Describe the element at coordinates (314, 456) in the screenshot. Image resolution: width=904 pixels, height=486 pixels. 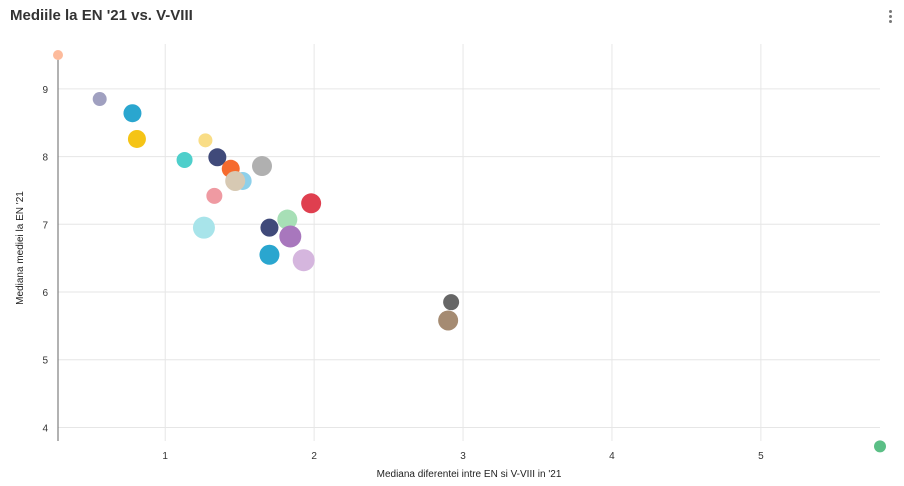
I see `x-tick-label: 2` at that location.